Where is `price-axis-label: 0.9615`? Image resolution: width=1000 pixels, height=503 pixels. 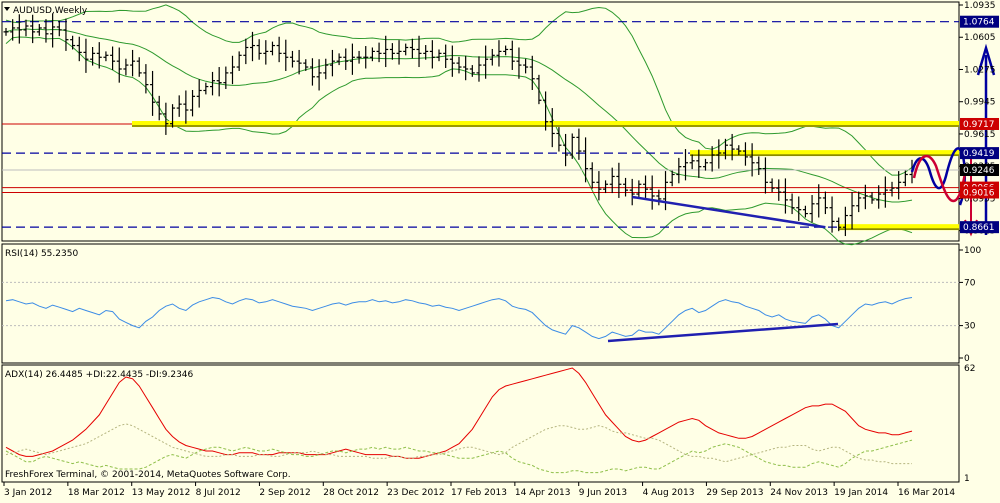 price-axis-label: 0.9615 is located at coordinates (980, 135).